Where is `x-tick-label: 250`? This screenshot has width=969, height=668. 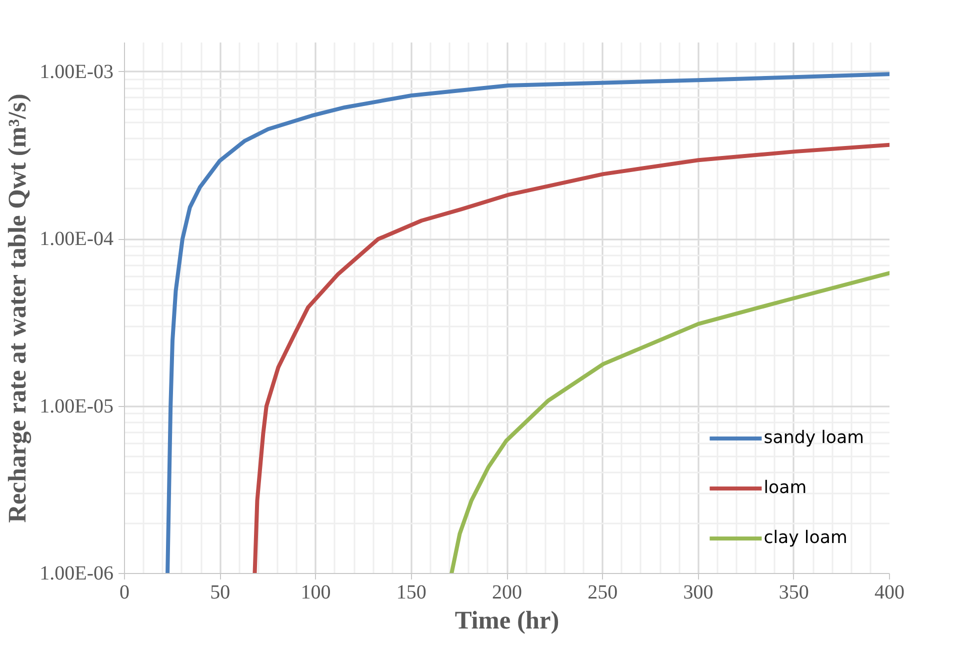
x-tick-label: 250 is located at coordinates (603, 593).